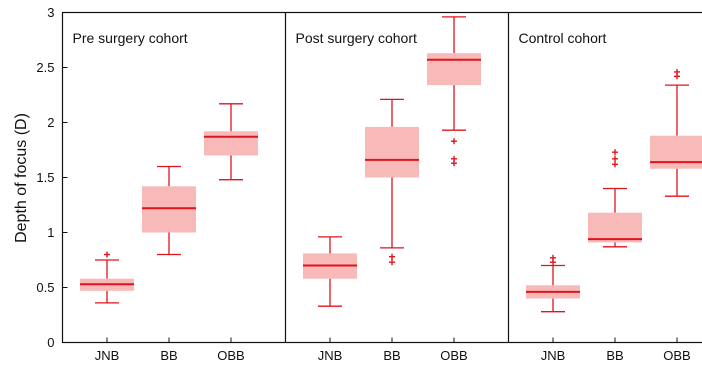 The image size is (702, 365). Describe the element at coordinates (45, 67) in the screenshot. I see `y-tick-label: 2.5` at that location.